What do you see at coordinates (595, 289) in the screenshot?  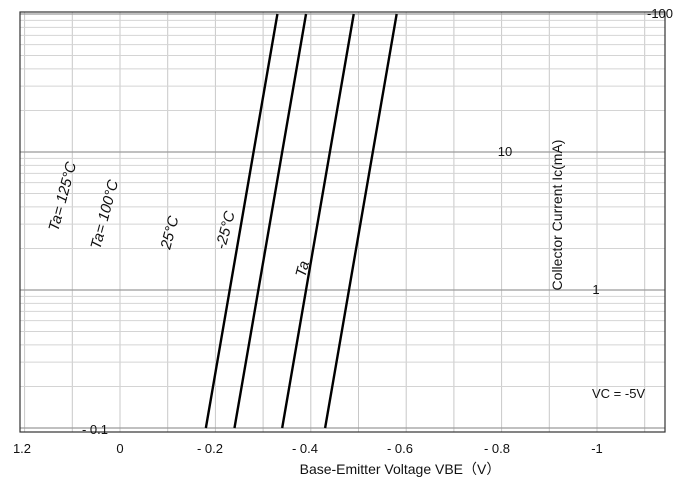 I see `y-tick-label: 1` at bounding box center [595, 289].